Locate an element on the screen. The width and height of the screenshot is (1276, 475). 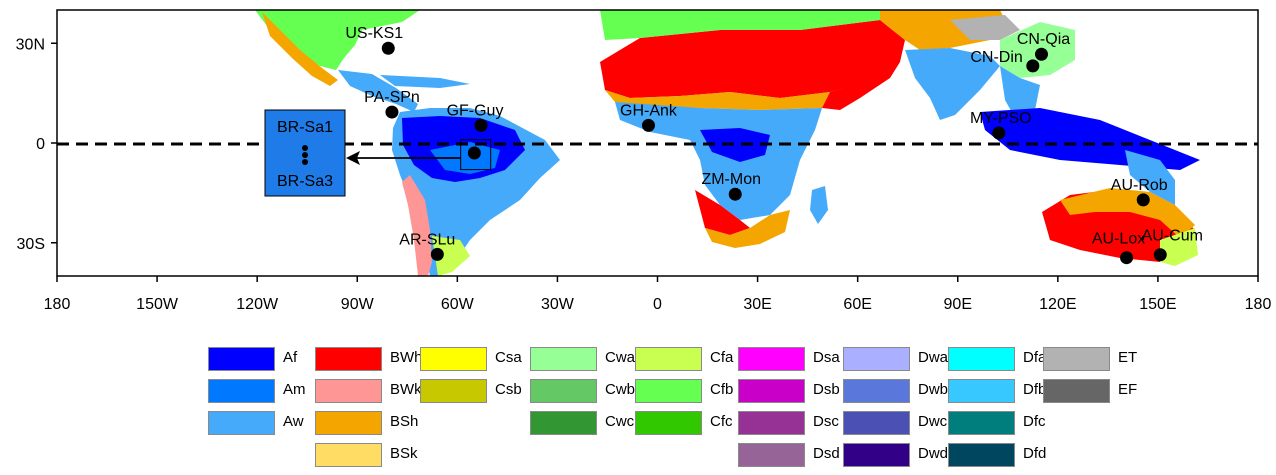
legend-item: Cwc is located at coordinates (585, 423).